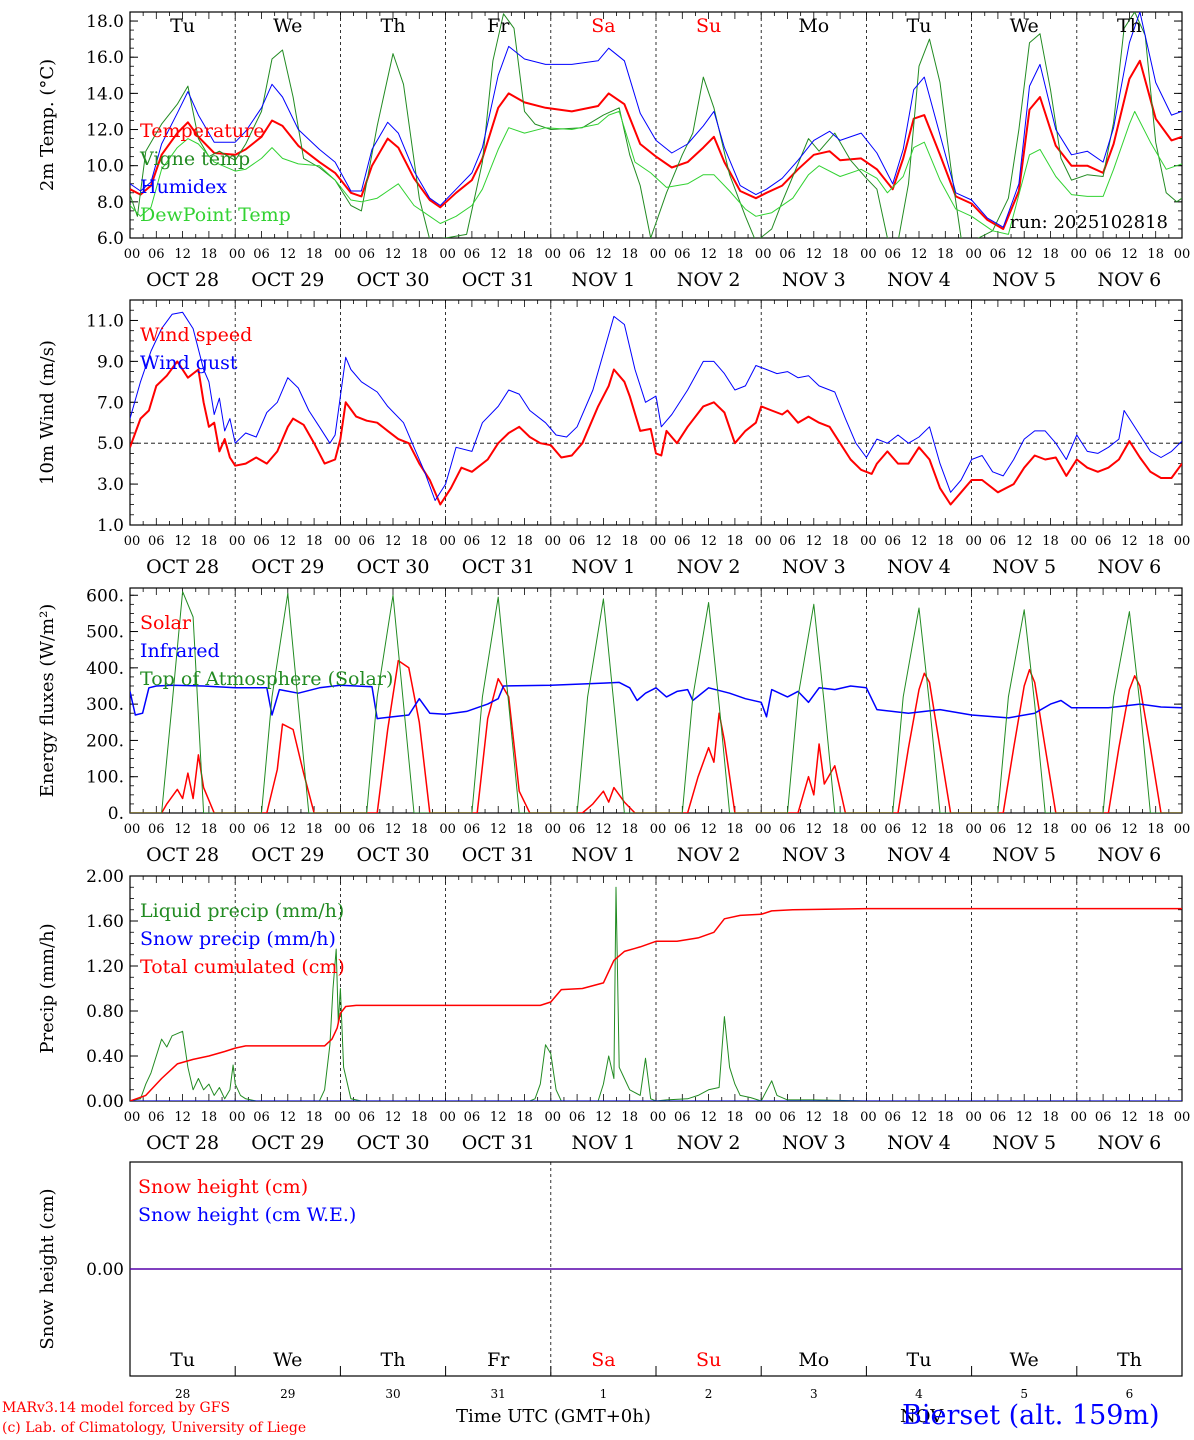  I want to click on date-label: NOV 6, so click(1130, 280).